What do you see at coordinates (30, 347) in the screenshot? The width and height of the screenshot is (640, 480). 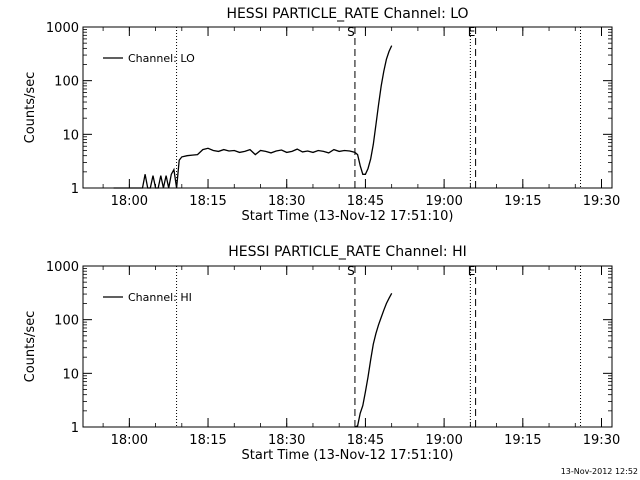 I see `y-axis-label-hi: Counts/sec` at bounding box center [30, 347].